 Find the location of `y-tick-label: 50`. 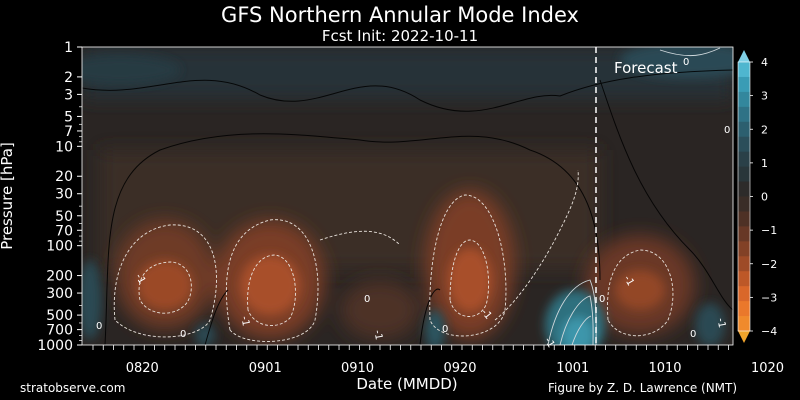

y-tick-label: 50 is located at coordinates (64, 217).